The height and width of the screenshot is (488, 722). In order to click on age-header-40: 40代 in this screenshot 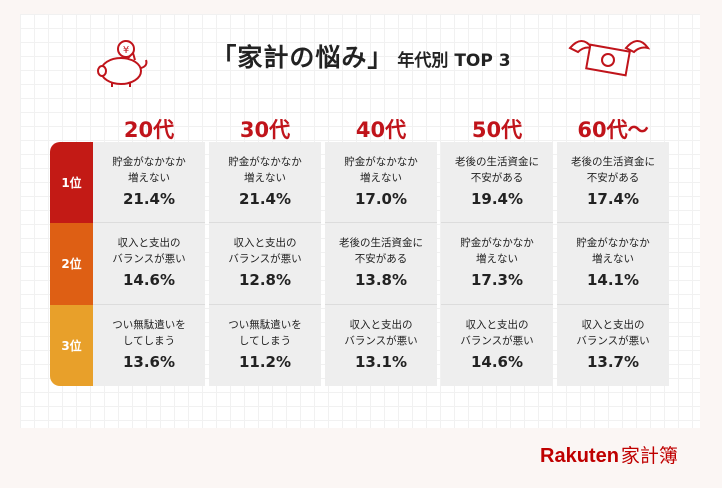, I will do `click(381, 130)`.